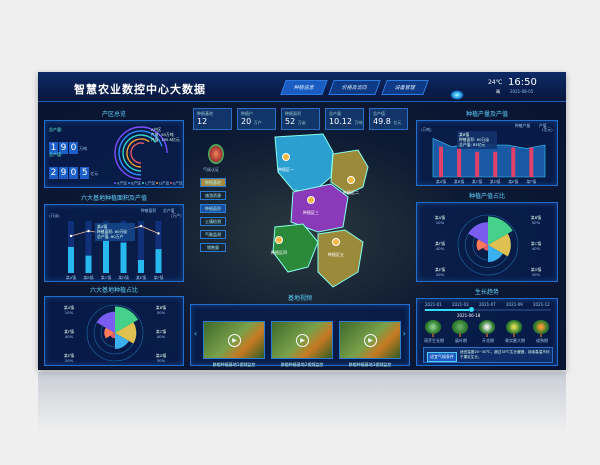  What do you see at coordinates (547, 129) in the screenshot?
I see `axis-unit: (亿元)` at bounding box center [547, 129].